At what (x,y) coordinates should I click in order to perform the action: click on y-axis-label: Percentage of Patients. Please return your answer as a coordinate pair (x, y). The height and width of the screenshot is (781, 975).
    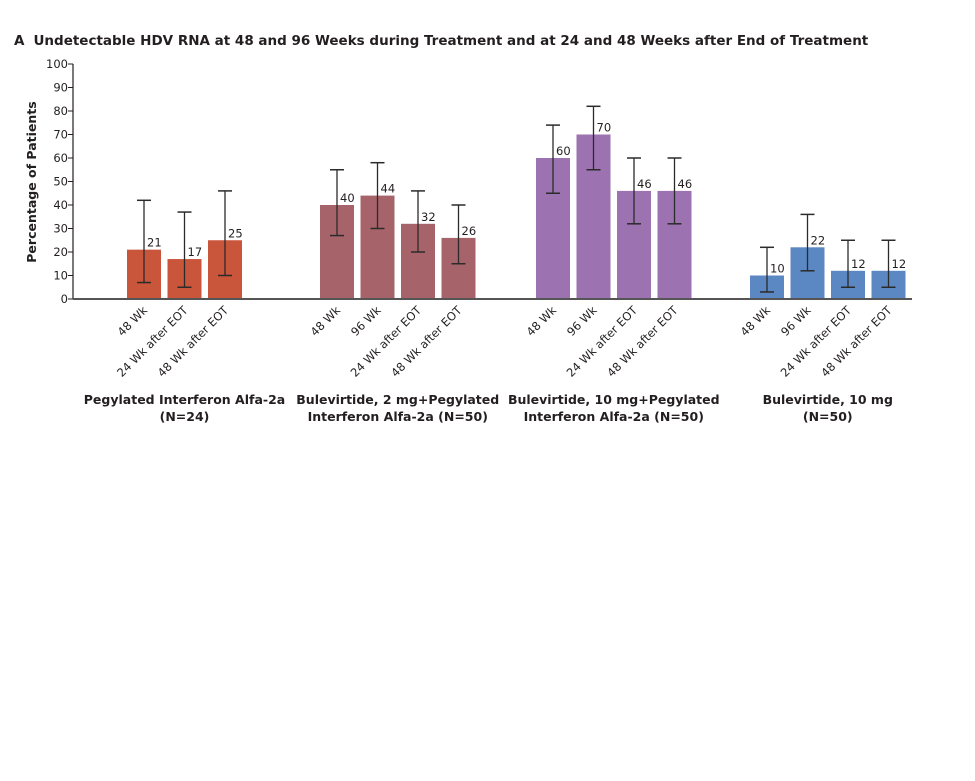
    Looking at the image, I should click on (31, 181).